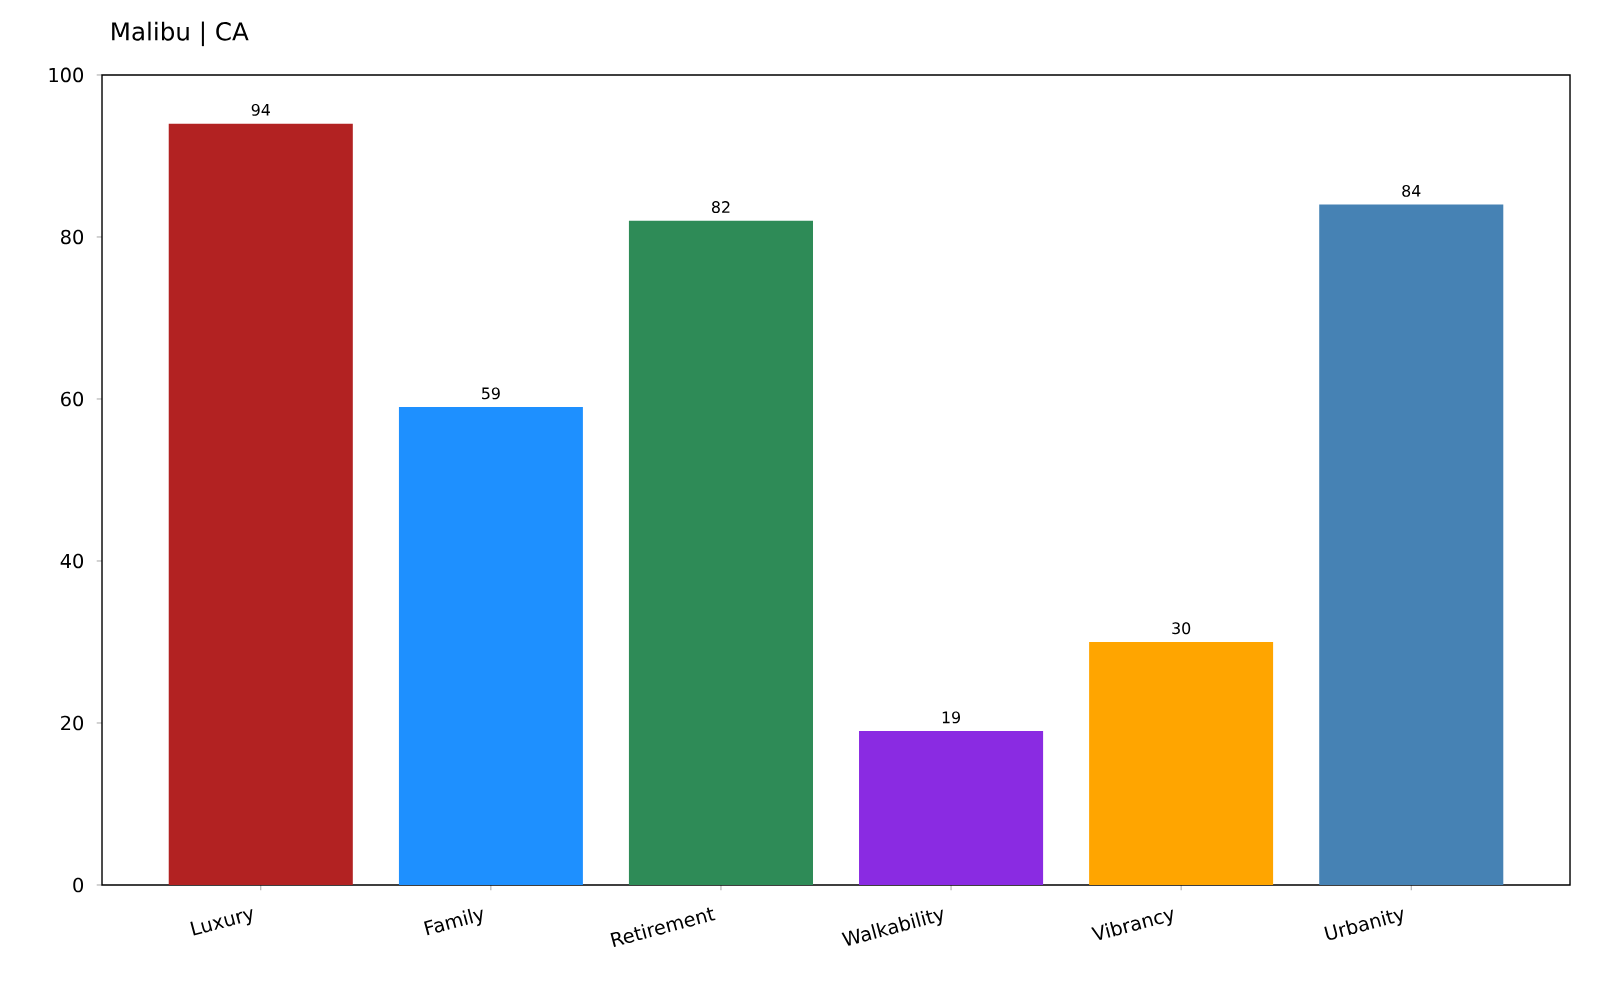  What do you see at coordinates (72, 723) in the screenshot?
I see `y-tick-label: 20` at bounding box center [72, 723].